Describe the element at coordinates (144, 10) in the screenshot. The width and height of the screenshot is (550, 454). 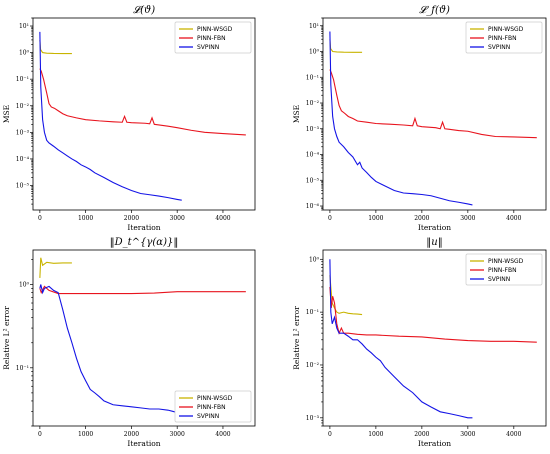
I see `chart-title: 𝓛(ϑ)` at that location.